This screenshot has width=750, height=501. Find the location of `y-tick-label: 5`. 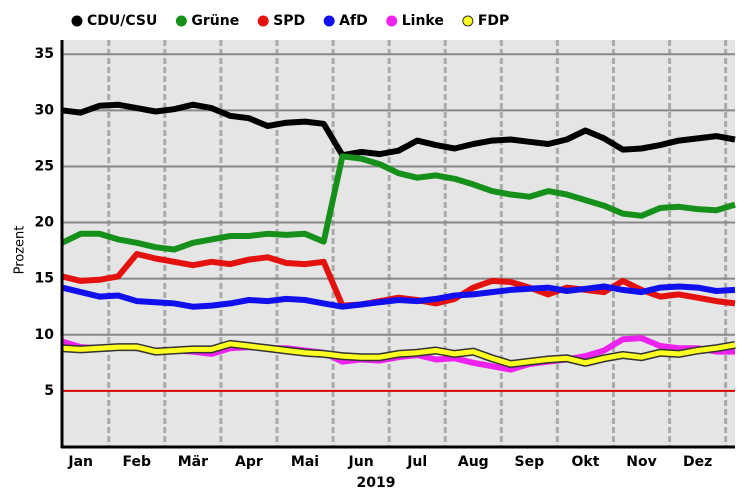

y-tick-label: 5 is located at coordinates (49, 391).